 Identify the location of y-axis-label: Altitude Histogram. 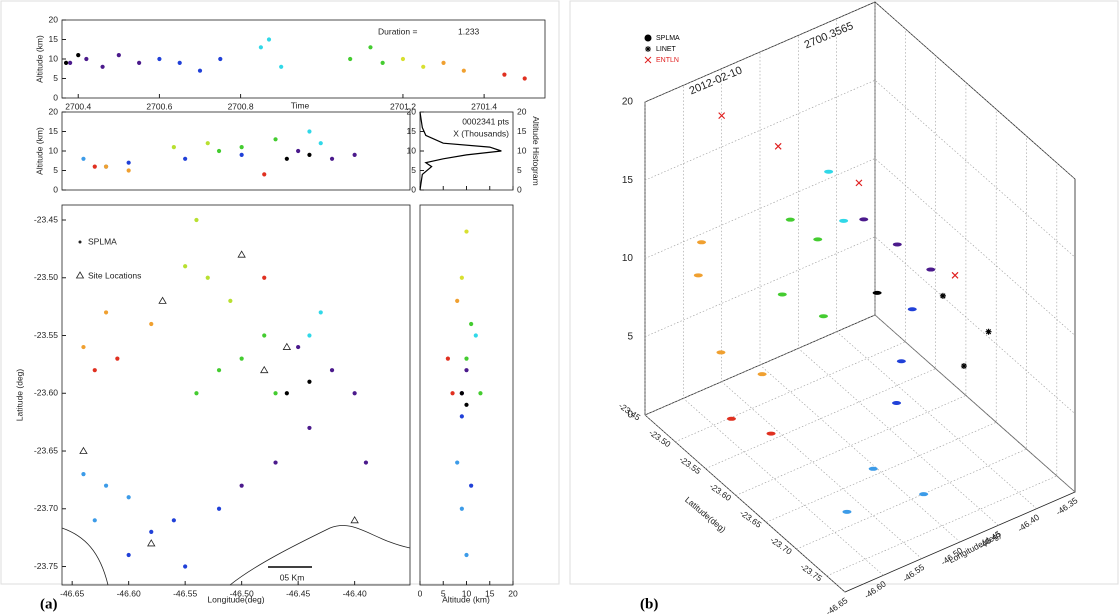
(536, 150).